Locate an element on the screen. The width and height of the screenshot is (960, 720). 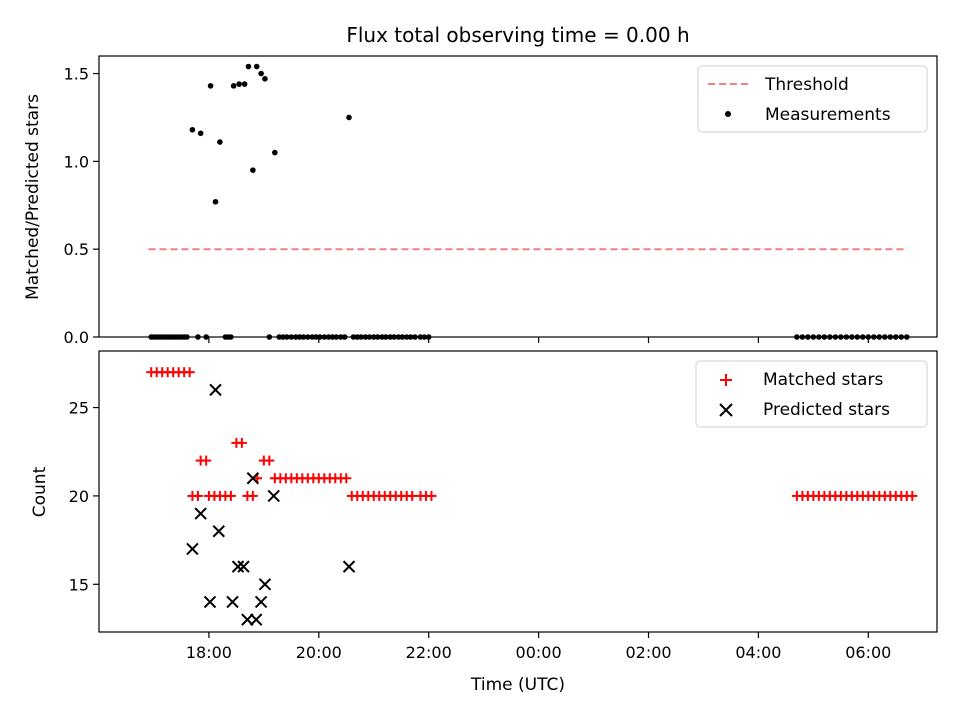
bottom-y-axis-label: Count is located at coordinates (40, 491).